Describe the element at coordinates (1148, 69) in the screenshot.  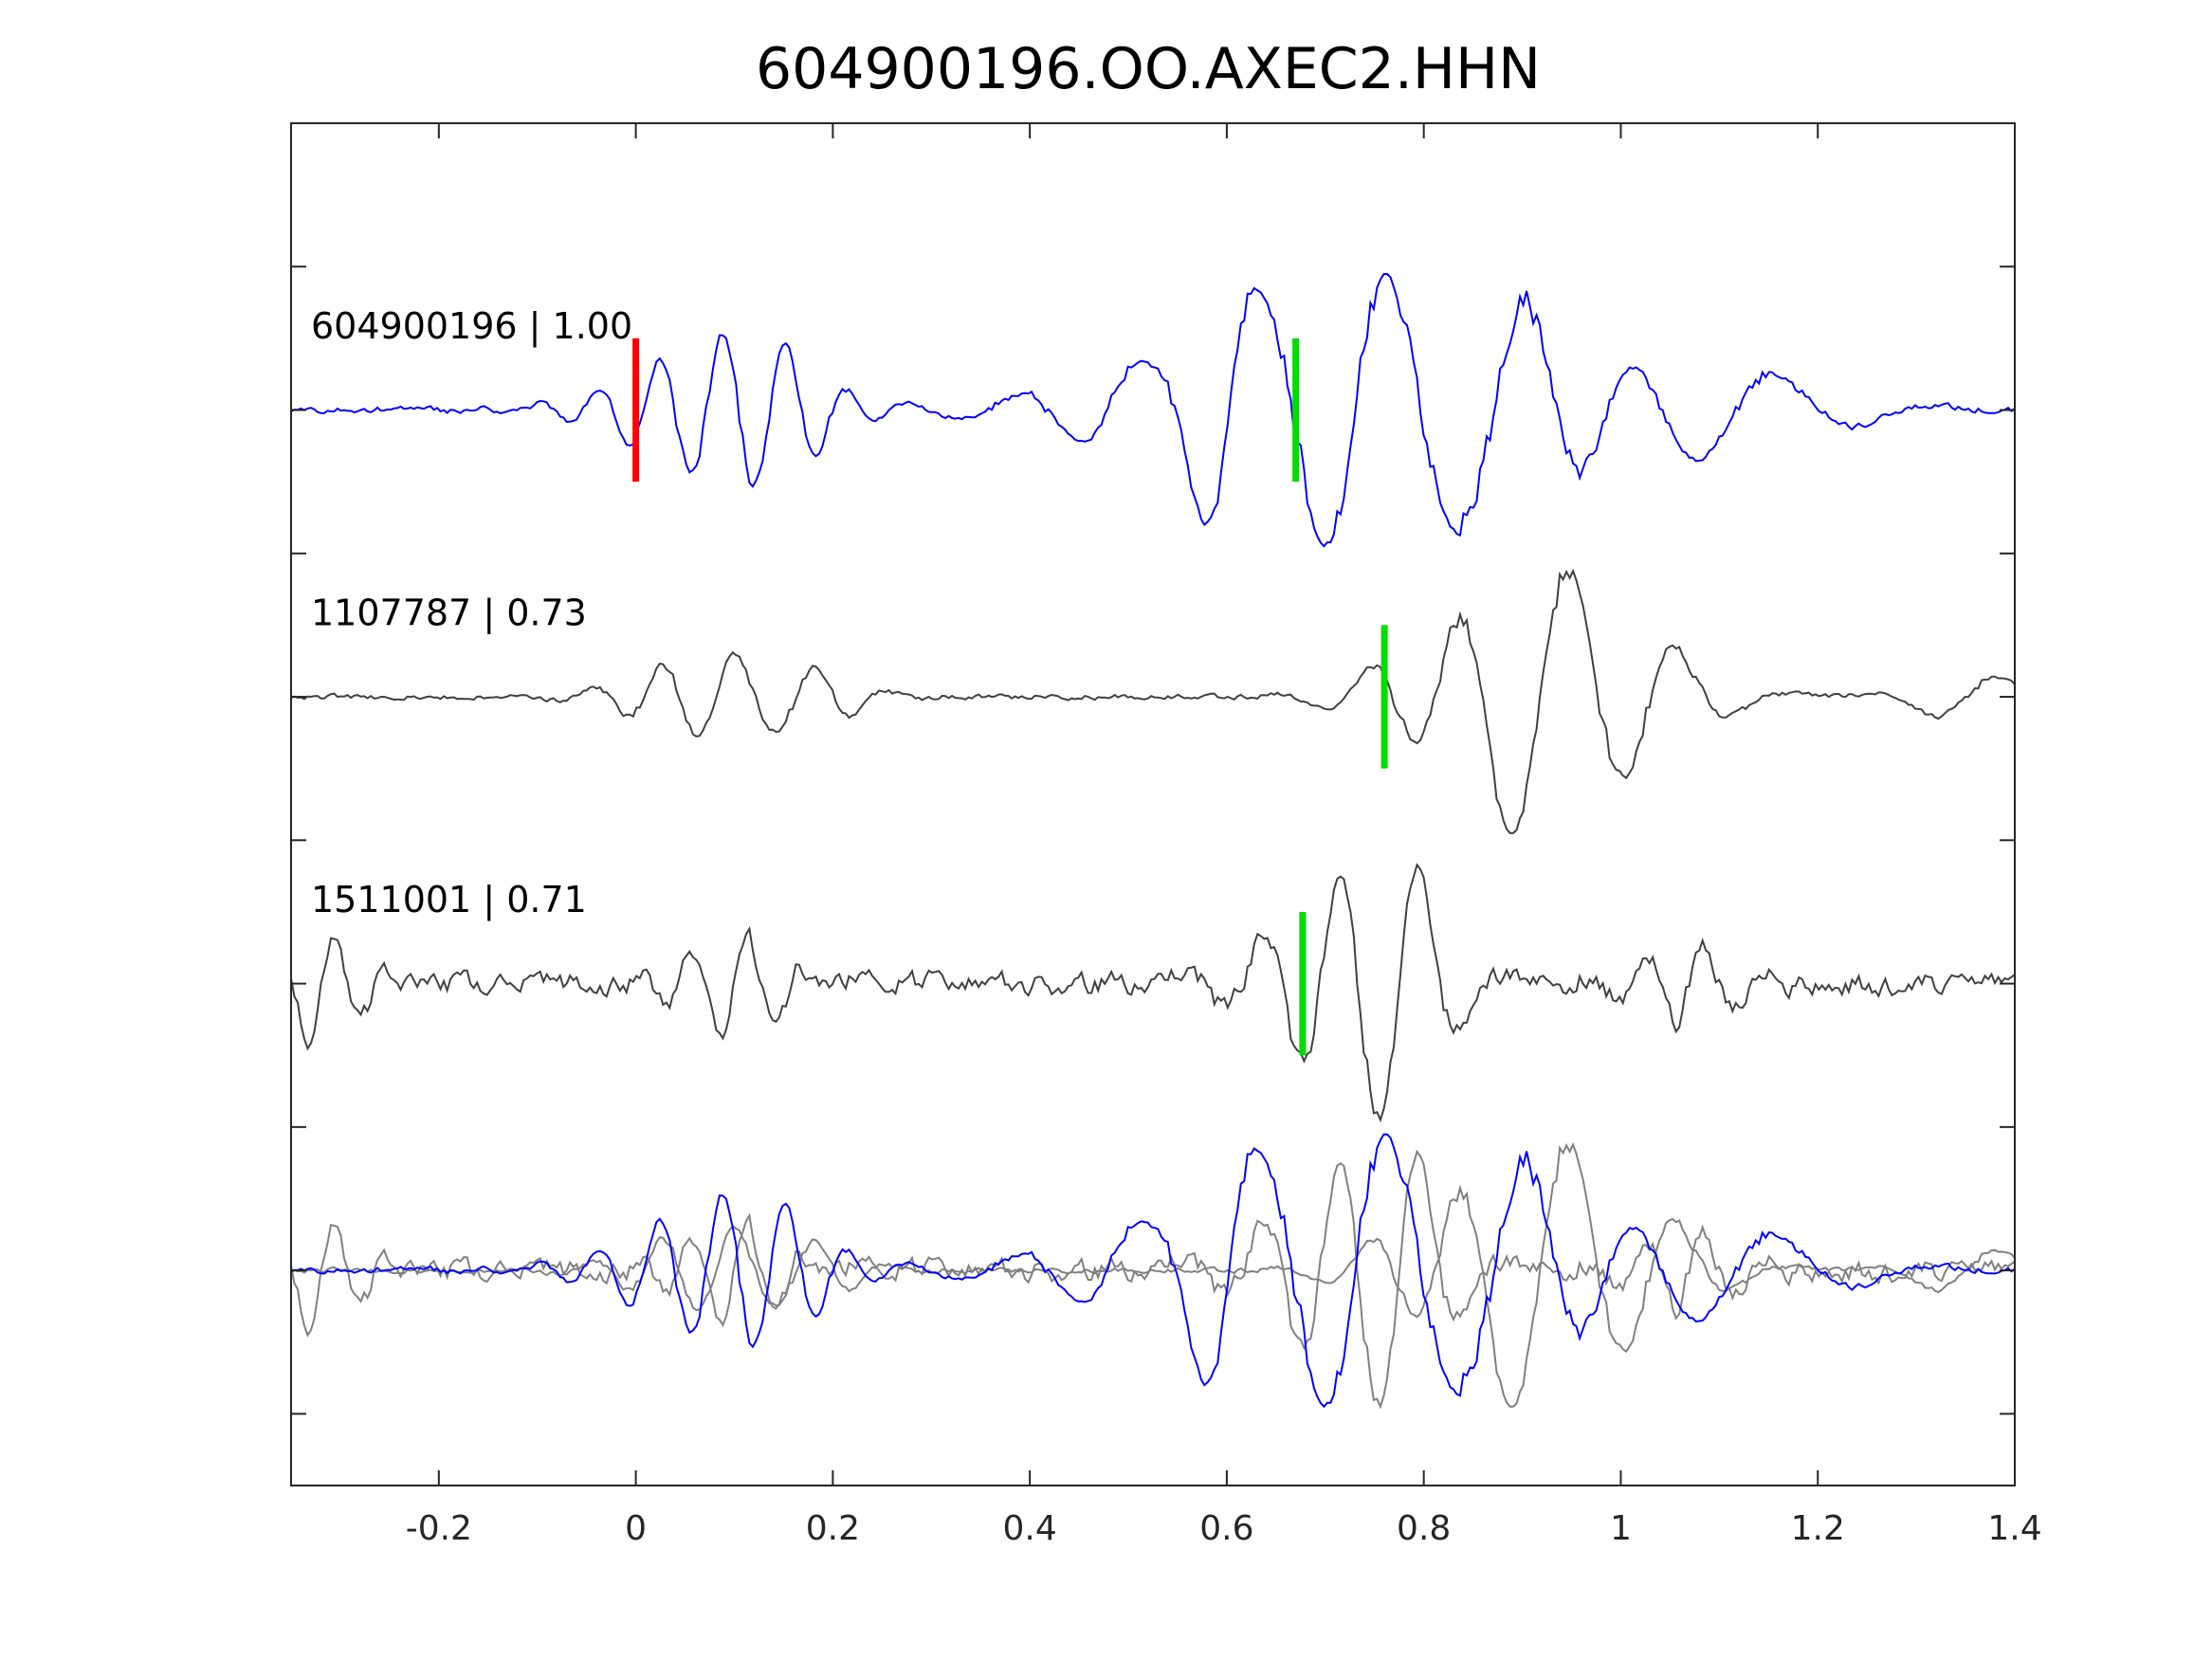
I see `chart-title: 604900196.OO.AXEC2.HHN` at that location.